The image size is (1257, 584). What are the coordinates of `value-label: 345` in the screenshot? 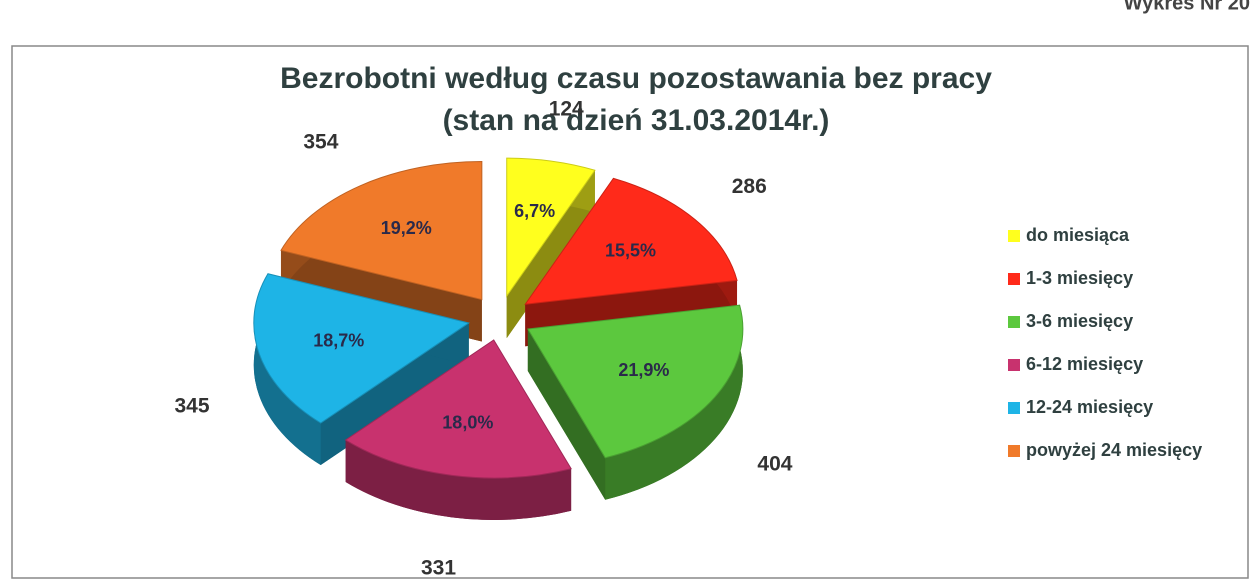 It's located at (192, 406).